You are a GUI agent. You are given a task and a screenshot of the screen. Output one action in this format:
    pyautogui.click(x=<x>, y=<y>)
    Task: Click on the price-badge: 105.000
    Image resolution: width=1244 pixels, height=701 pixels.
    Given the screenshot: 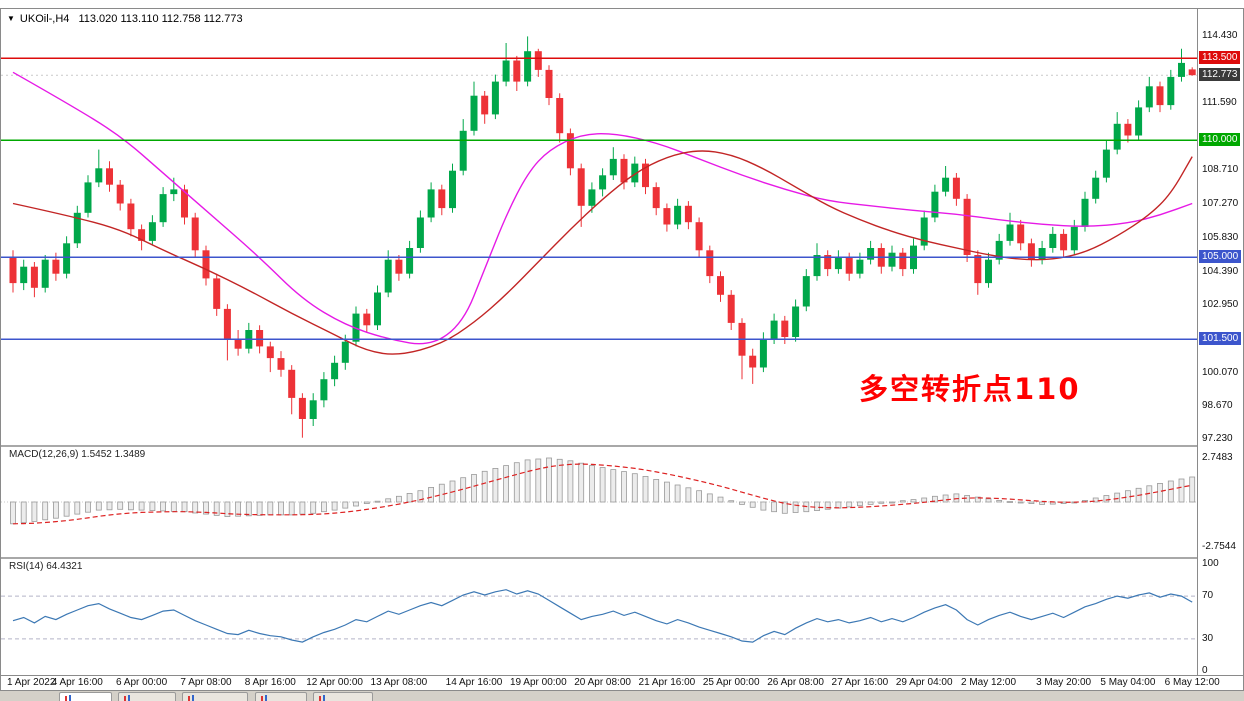 What is the action you would take?
    pyautogui.click(x=1220, y=257)
    